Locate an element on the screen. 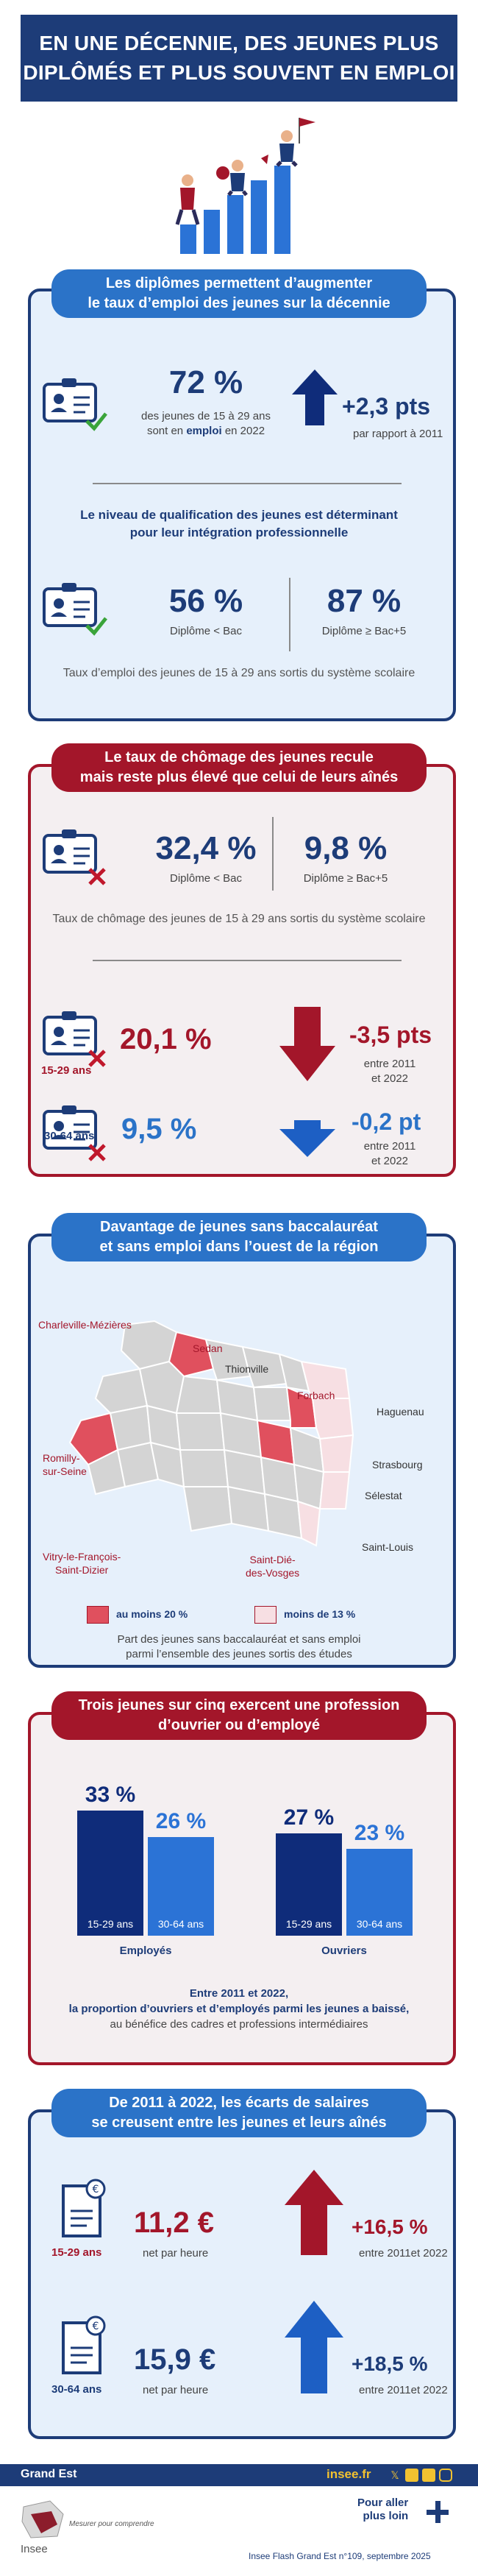 The height and width of the screenshot is (2576, 478). more-info-link: Pour aller plus loin is located at coordinates (382, 2510).